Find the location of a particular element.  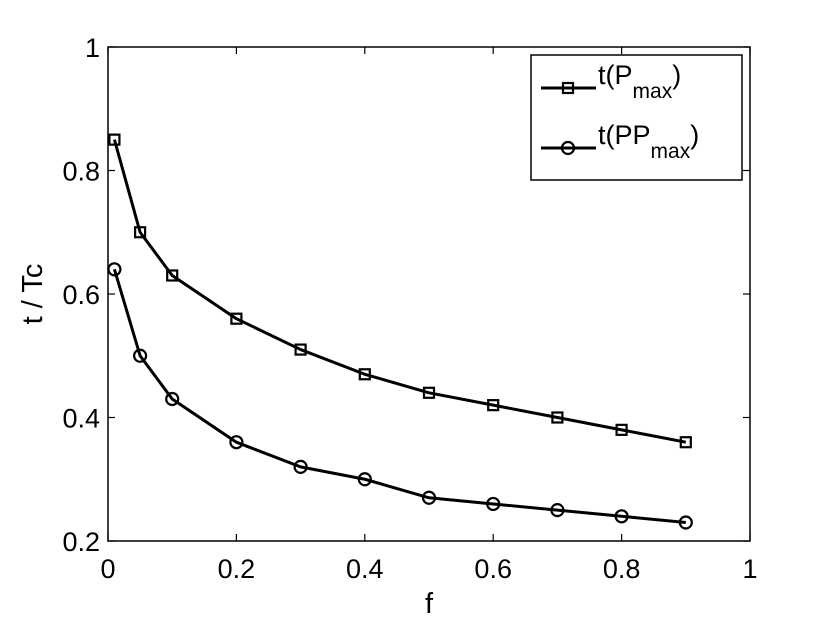

y-tick-label: 0.6 is located at coordinates (81, 295).